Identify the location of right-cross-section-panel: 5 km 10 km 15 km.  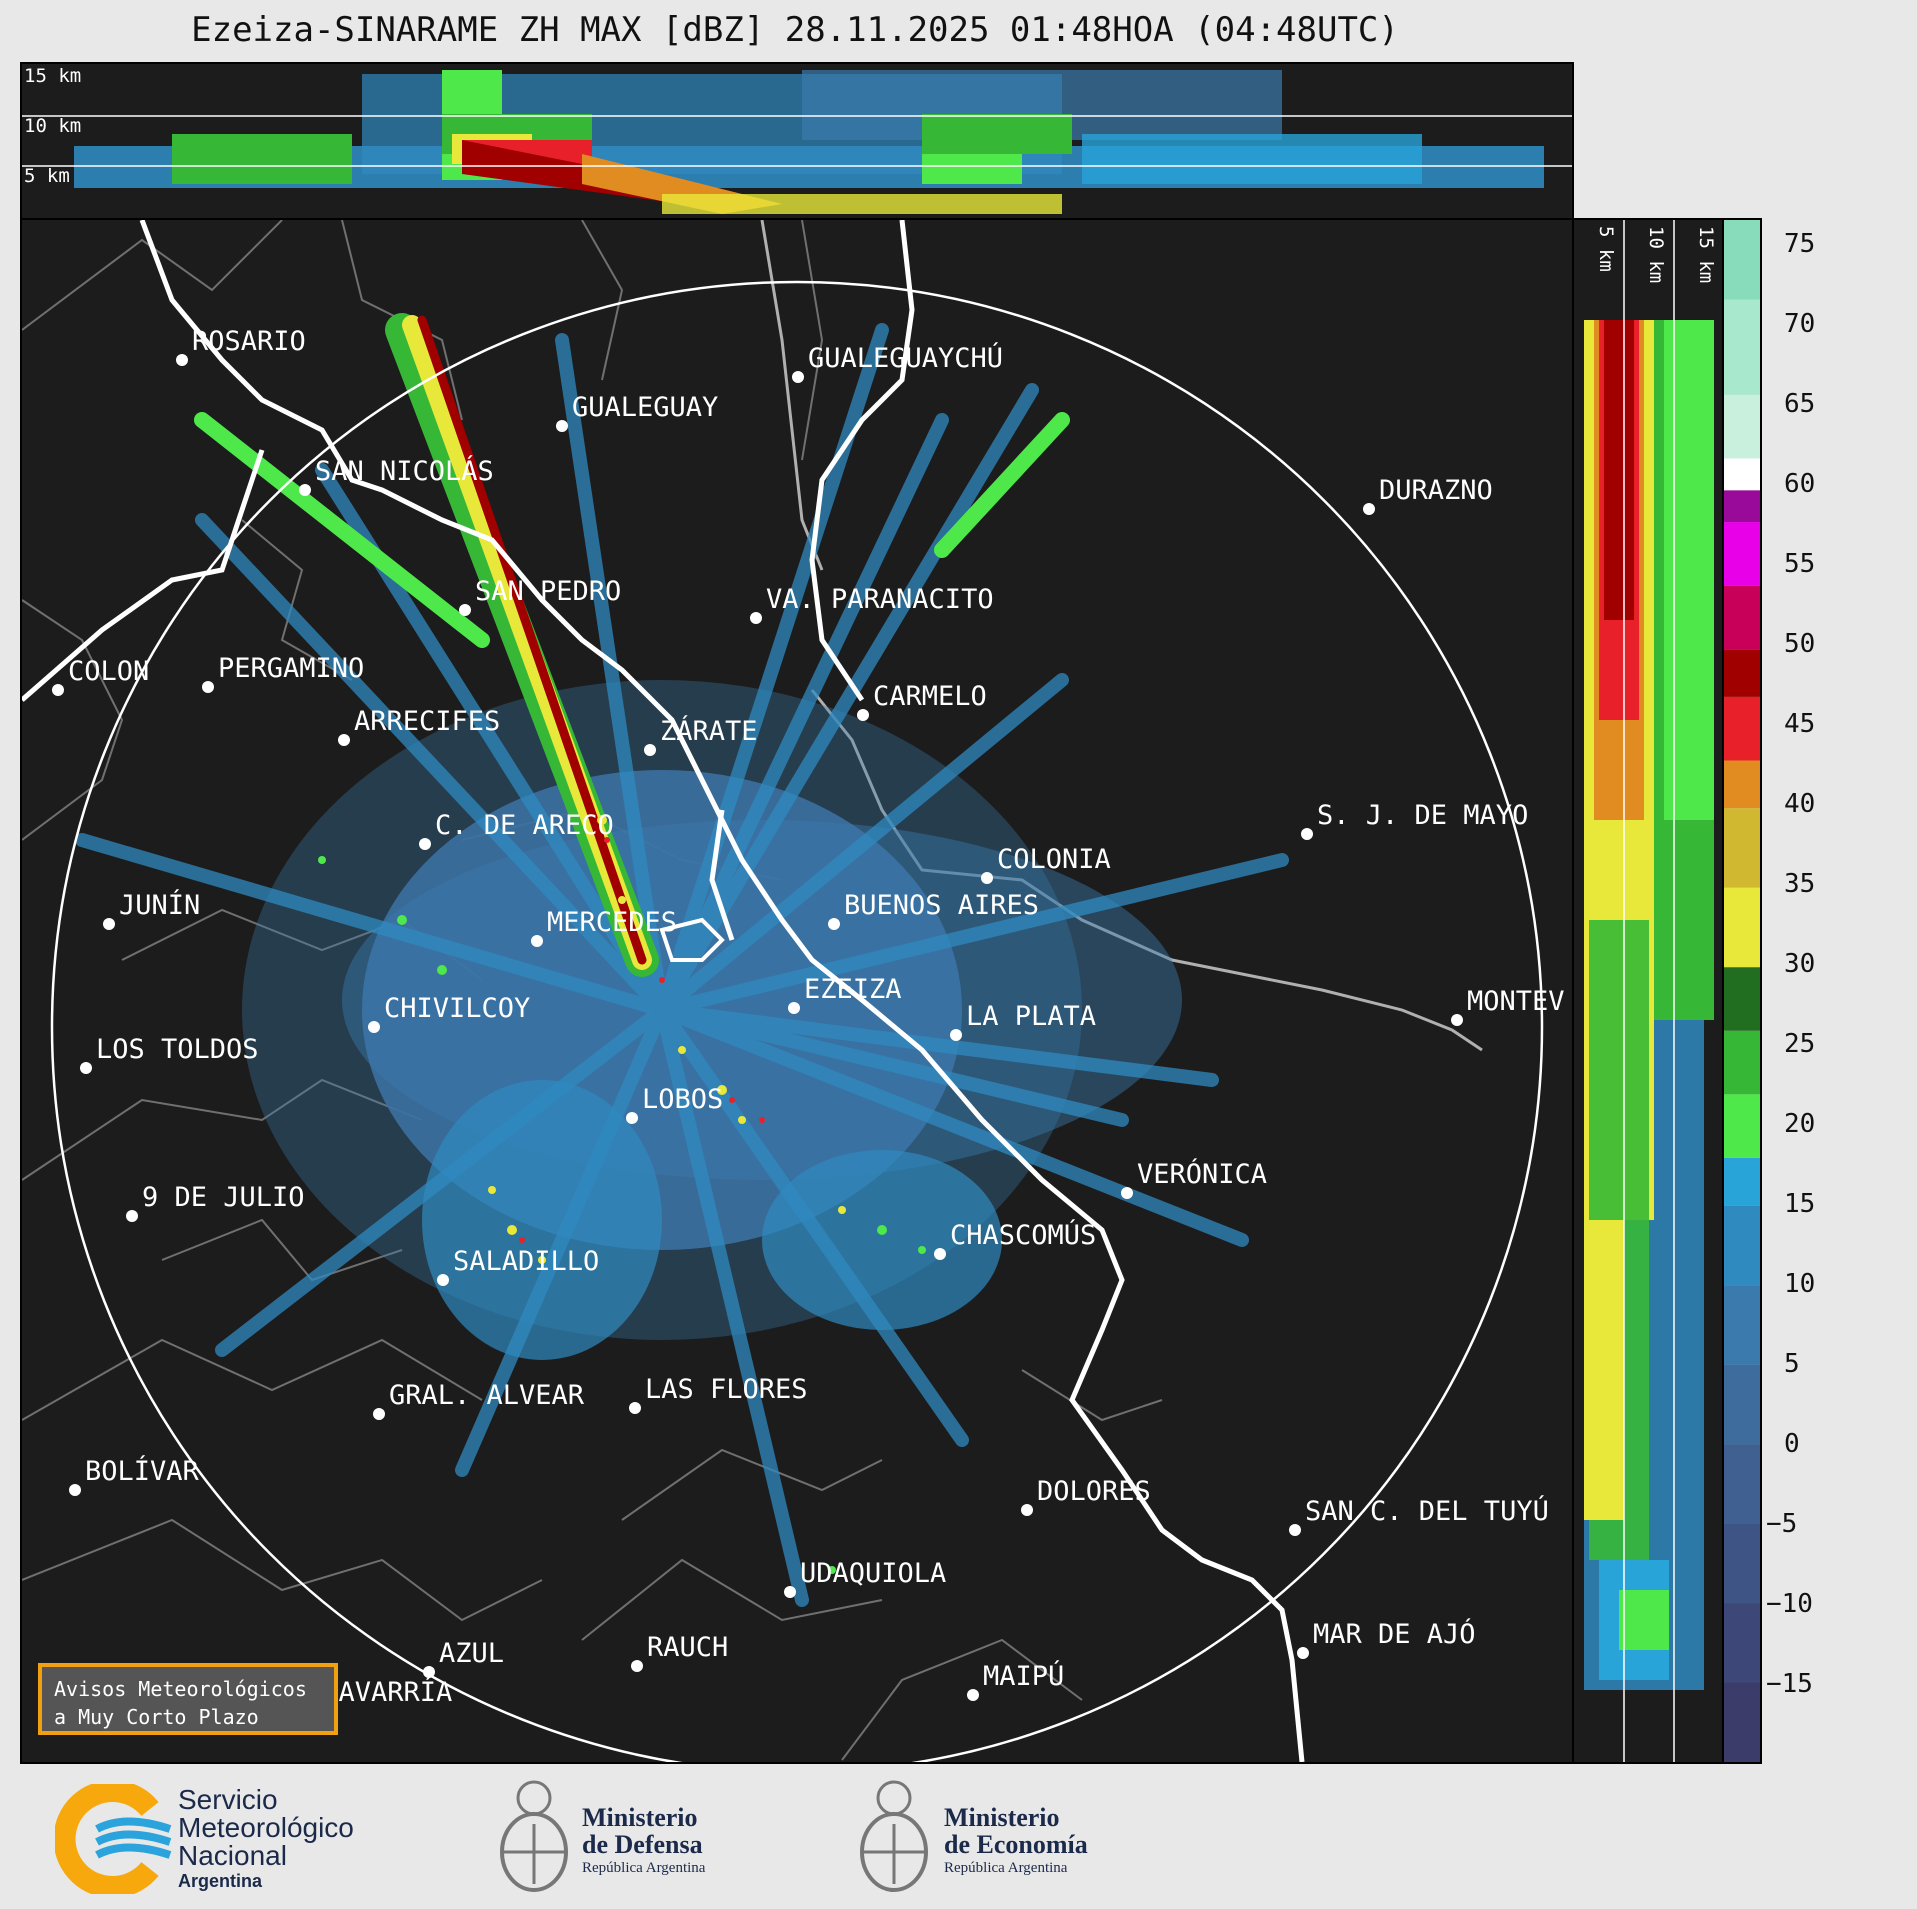
(1648, 991).